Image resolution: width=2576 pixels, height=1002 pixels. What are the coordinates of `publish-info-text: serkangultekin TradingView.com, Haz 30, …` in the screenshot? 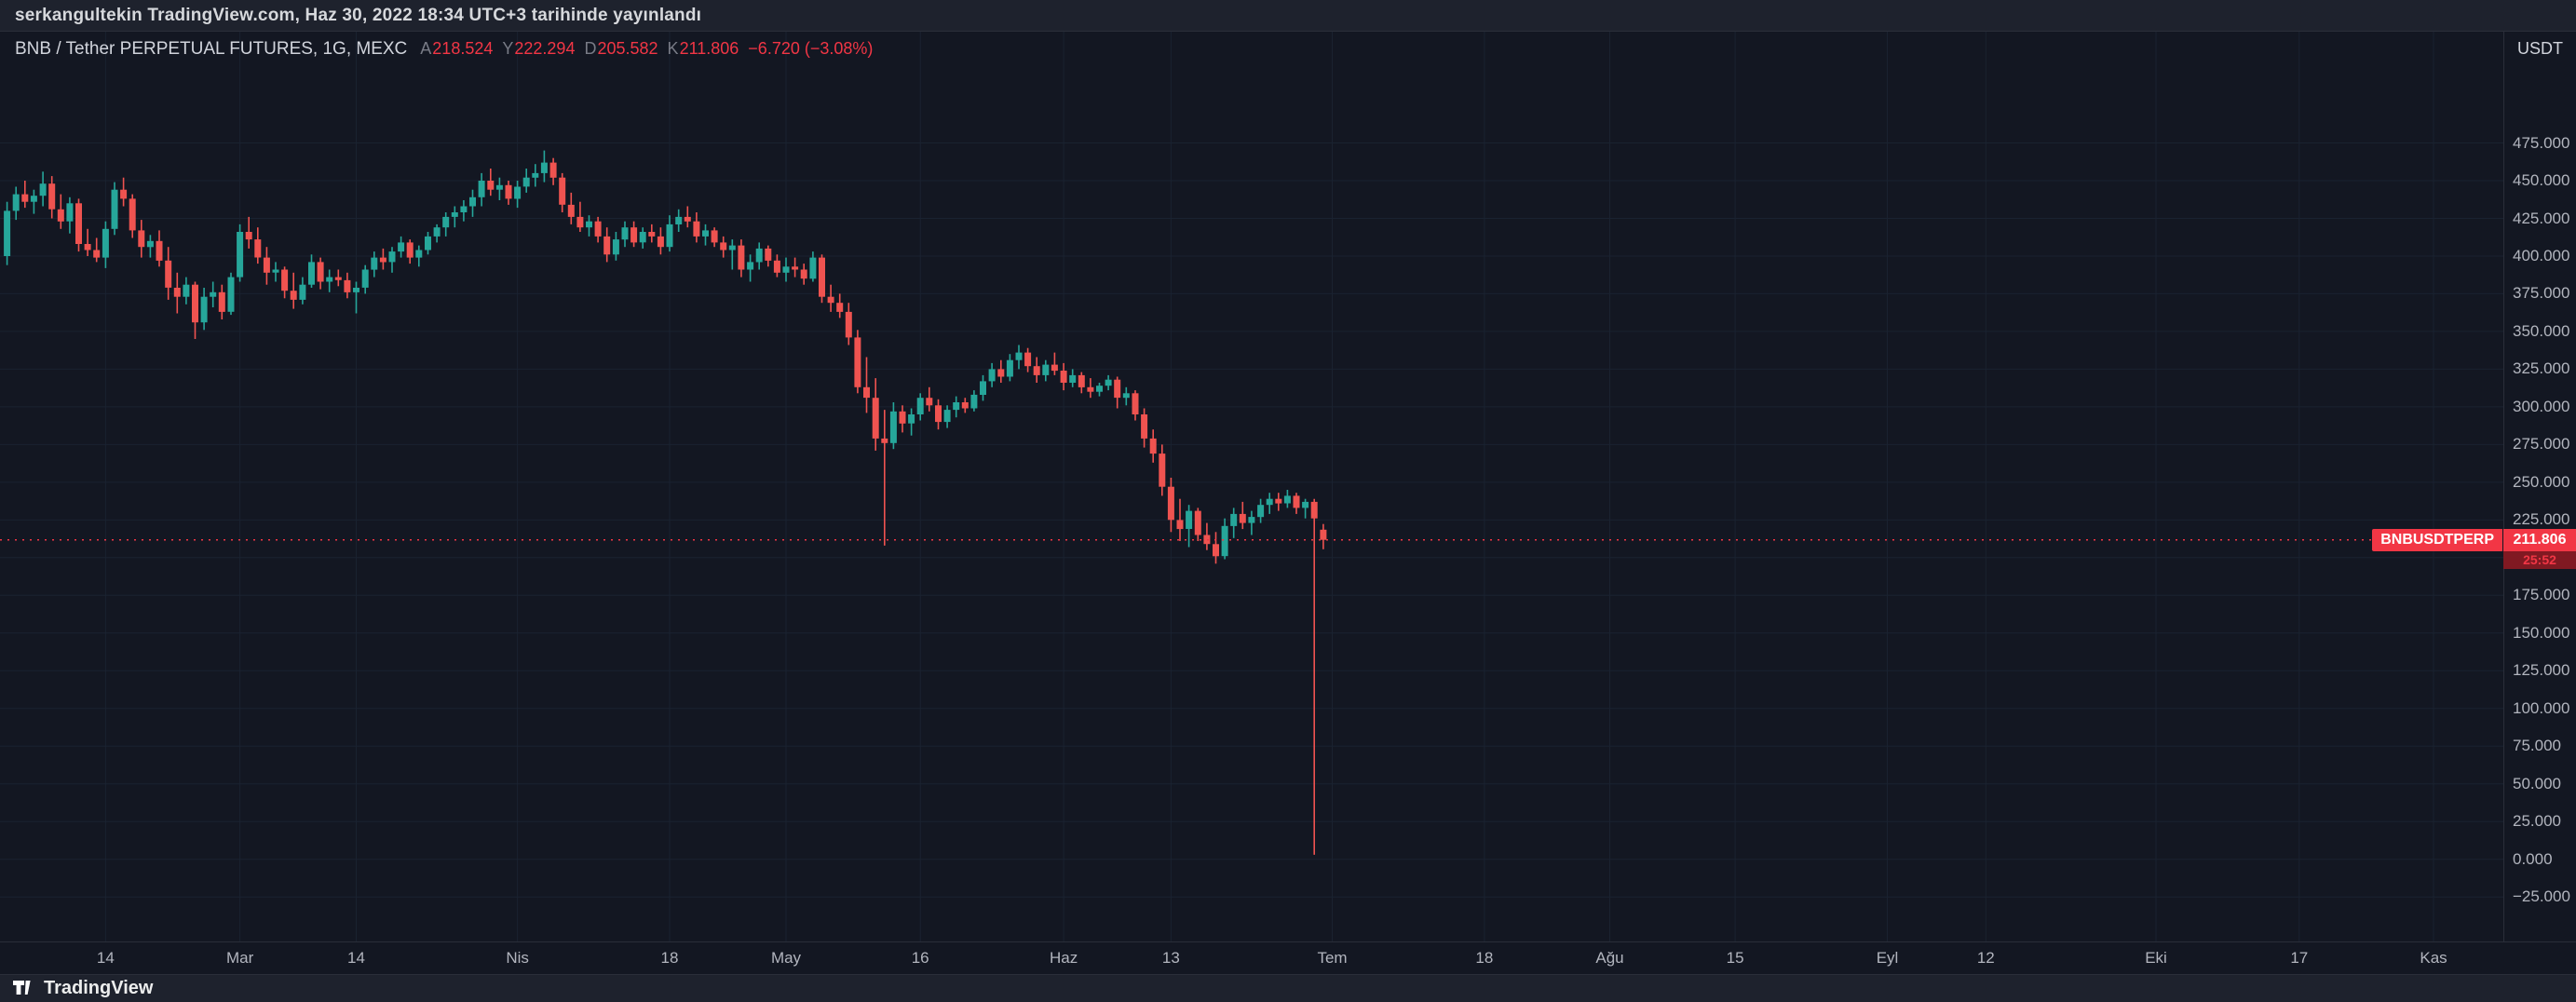 It's located at (358, 15).